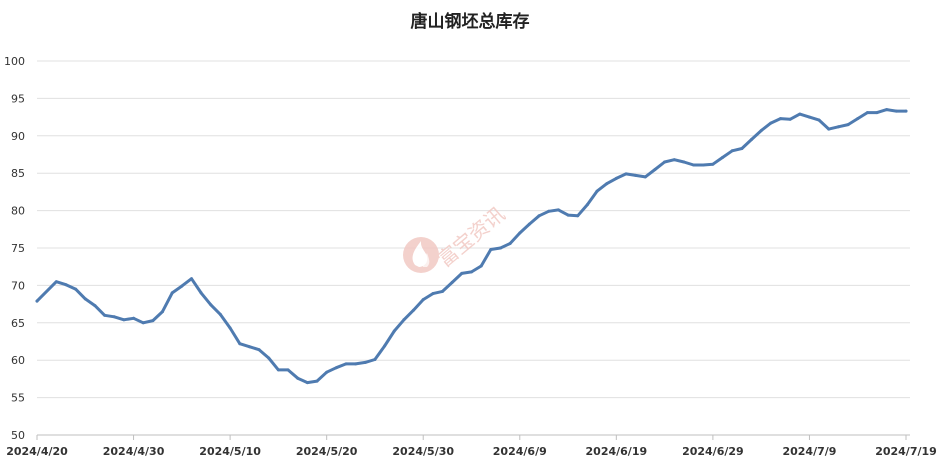  I want to click on y-tick-label: 95, so click(18, 98).